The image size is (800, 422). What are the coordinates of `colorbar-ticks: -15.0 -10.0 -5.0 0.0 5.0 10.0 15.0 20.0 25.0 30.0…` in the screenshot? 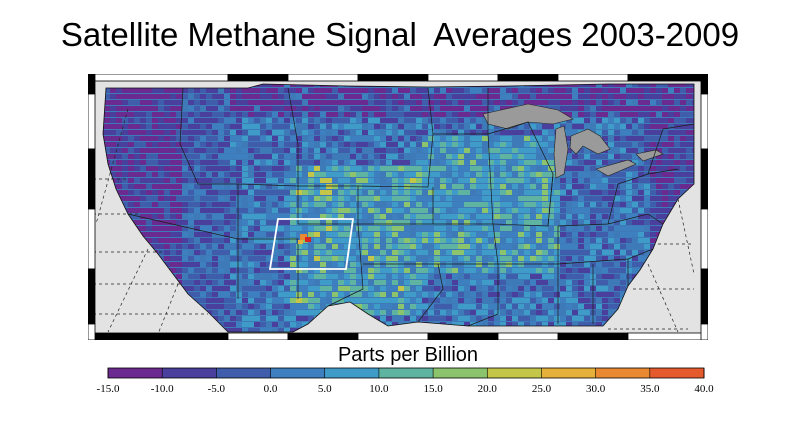 It's located at (405, 381).